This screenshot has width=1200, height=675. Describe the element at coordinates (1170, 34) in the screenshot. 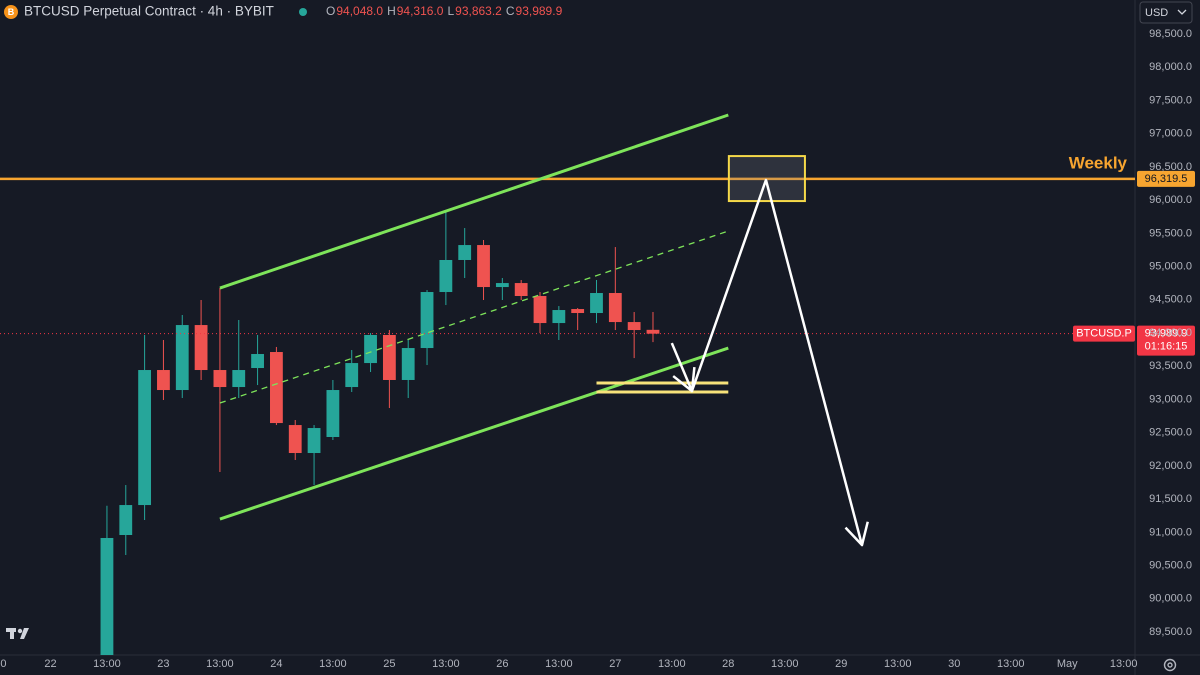

I see `y-tick-label: 98,500.0` at that location.